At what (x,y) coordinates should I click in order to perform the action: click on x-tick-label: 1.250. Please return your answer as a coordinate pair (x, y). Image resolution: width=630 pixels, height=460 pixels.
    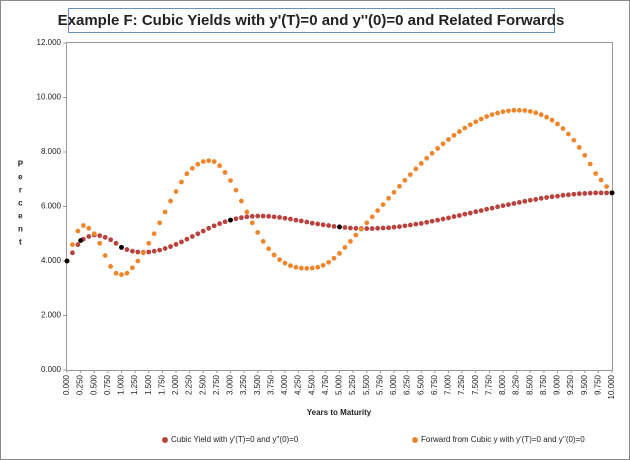
    Looking at the image, I should click on (134, 384).